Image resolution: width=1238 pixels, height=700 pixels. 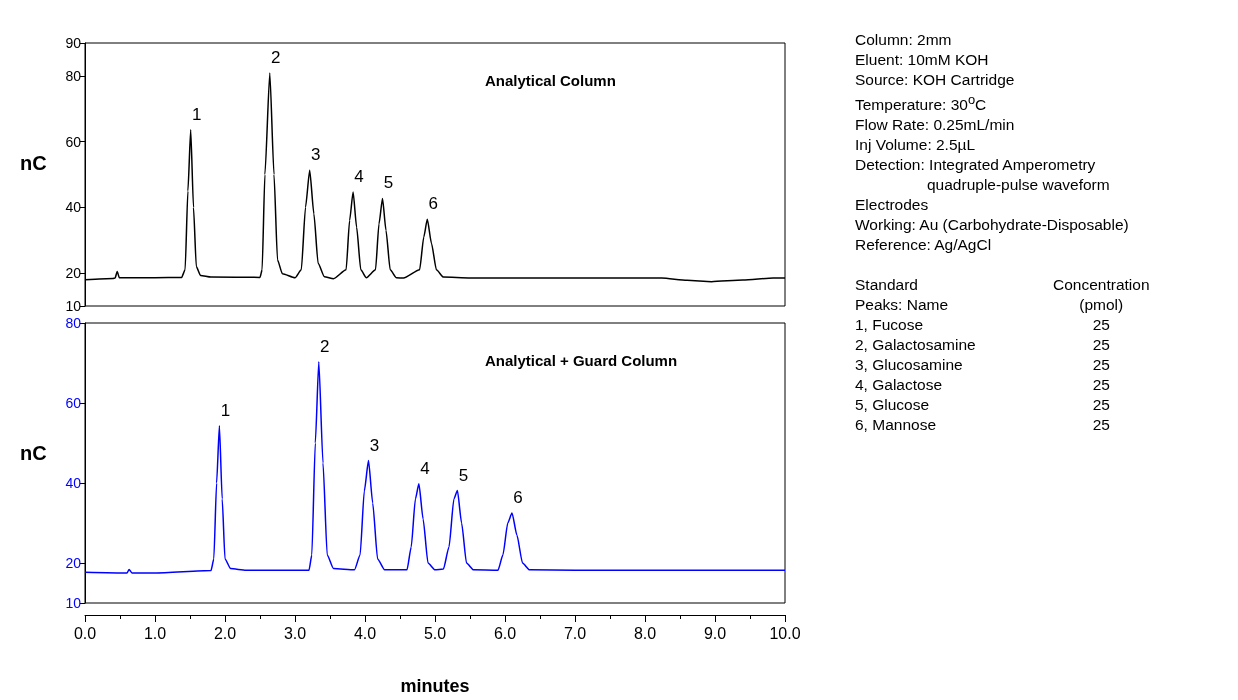 What do you see at coordinates (899, 385) in the screenshot?
I see `text: 4, Galactose` at bounding box center [899, 385].